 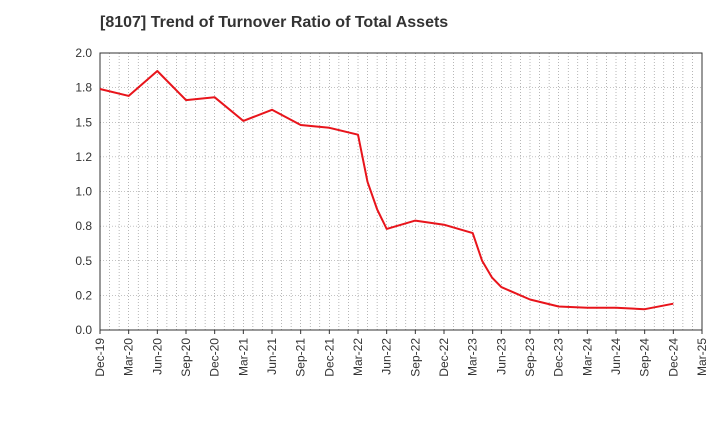 I want to click on y-tick-label: 1.2, so click(x=83, y=157).